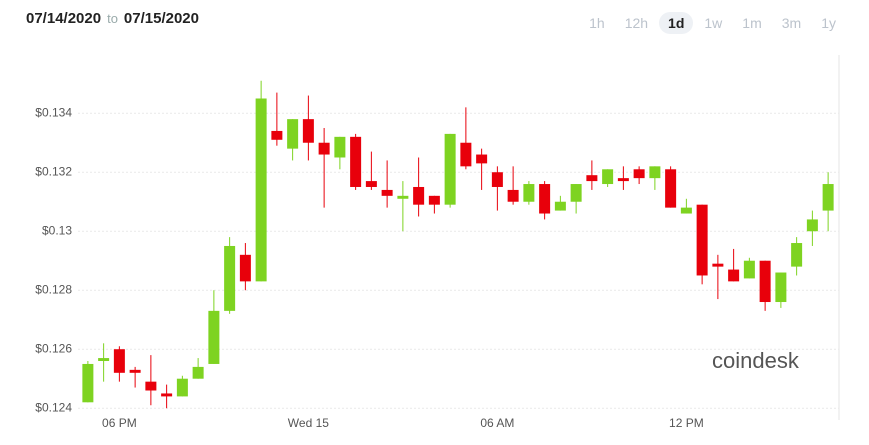 Image resolution: width=869 pixels, height=445 pixels. I want to click on range-button: 1w, so click(713, 23).